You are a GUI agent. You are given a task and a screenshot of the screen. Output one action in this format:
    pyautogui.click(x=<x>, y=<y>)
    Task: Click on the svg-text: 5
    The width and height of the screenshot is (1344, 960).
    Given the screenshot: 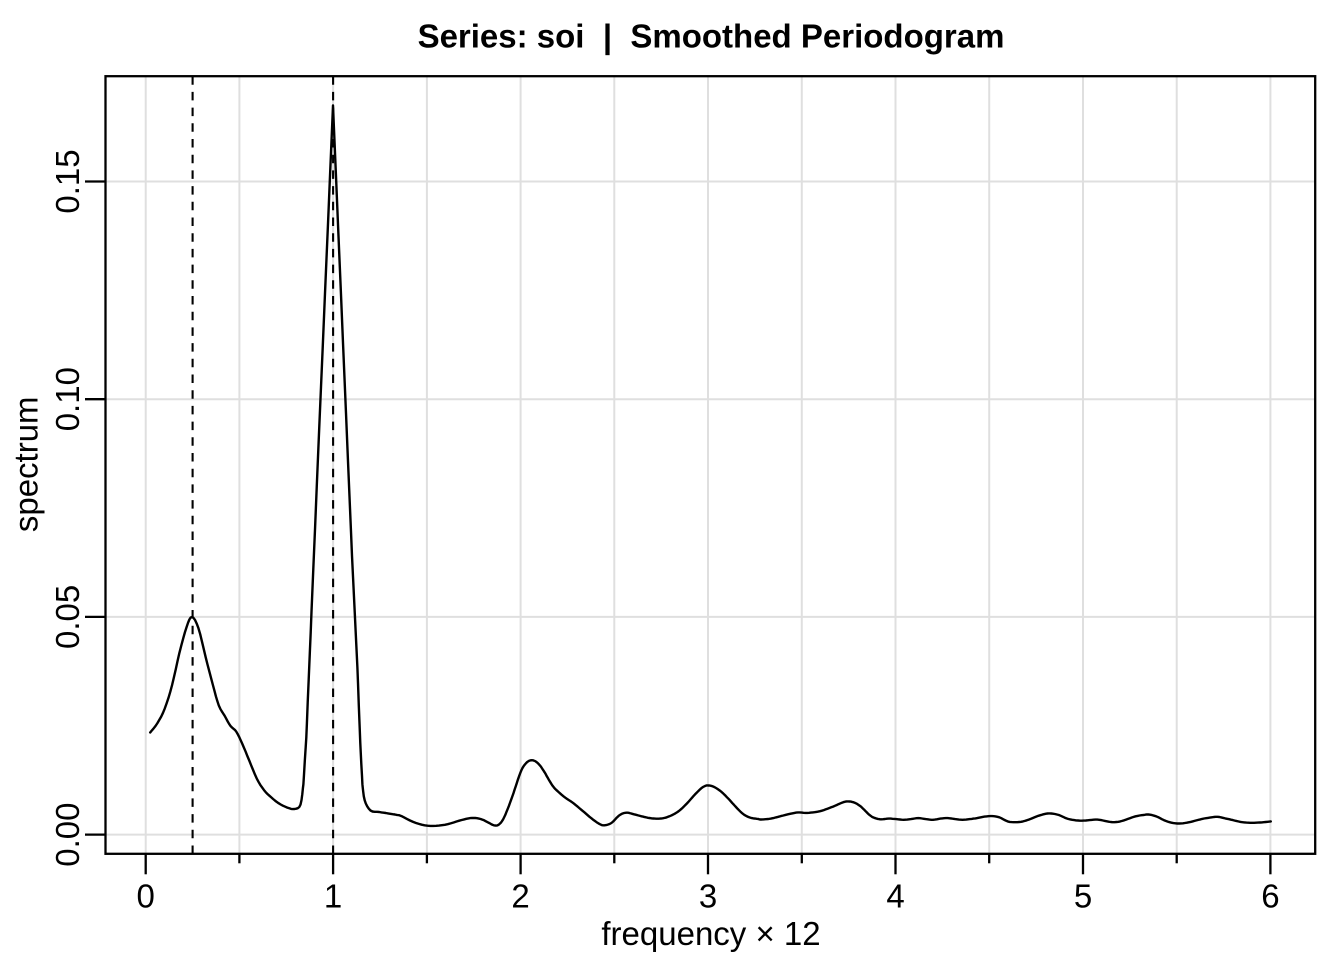 What is the action you would take?
    pyautogui.click(x=1083, y=896)
    